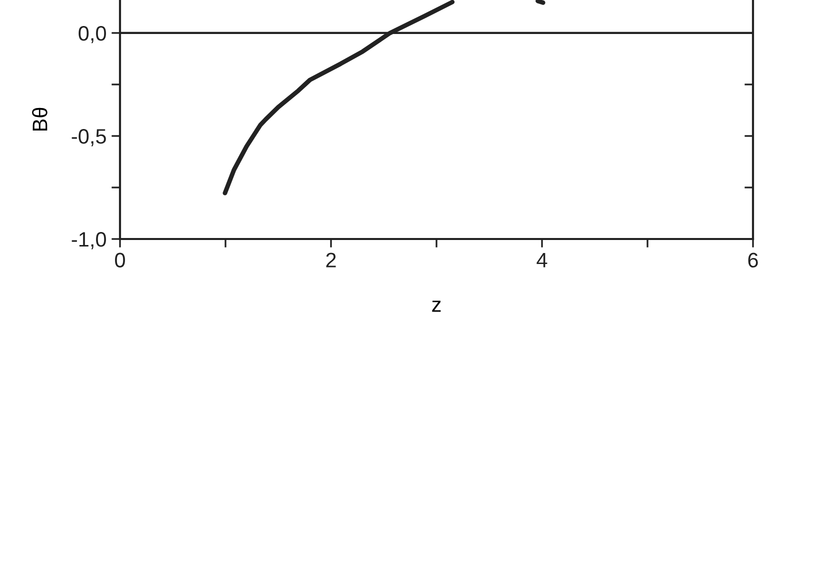  I want to click on x-tick-label: 6, so click(753, 260).